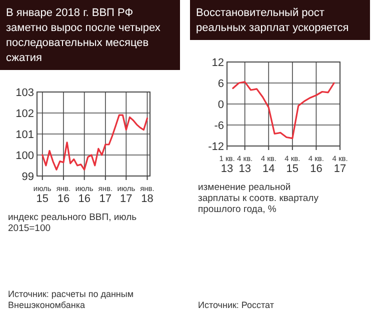  What do you see at coordinates (236, 305) in the screenshot?
I see `text: Источник: Росстат` at bounding box center [236, 305].